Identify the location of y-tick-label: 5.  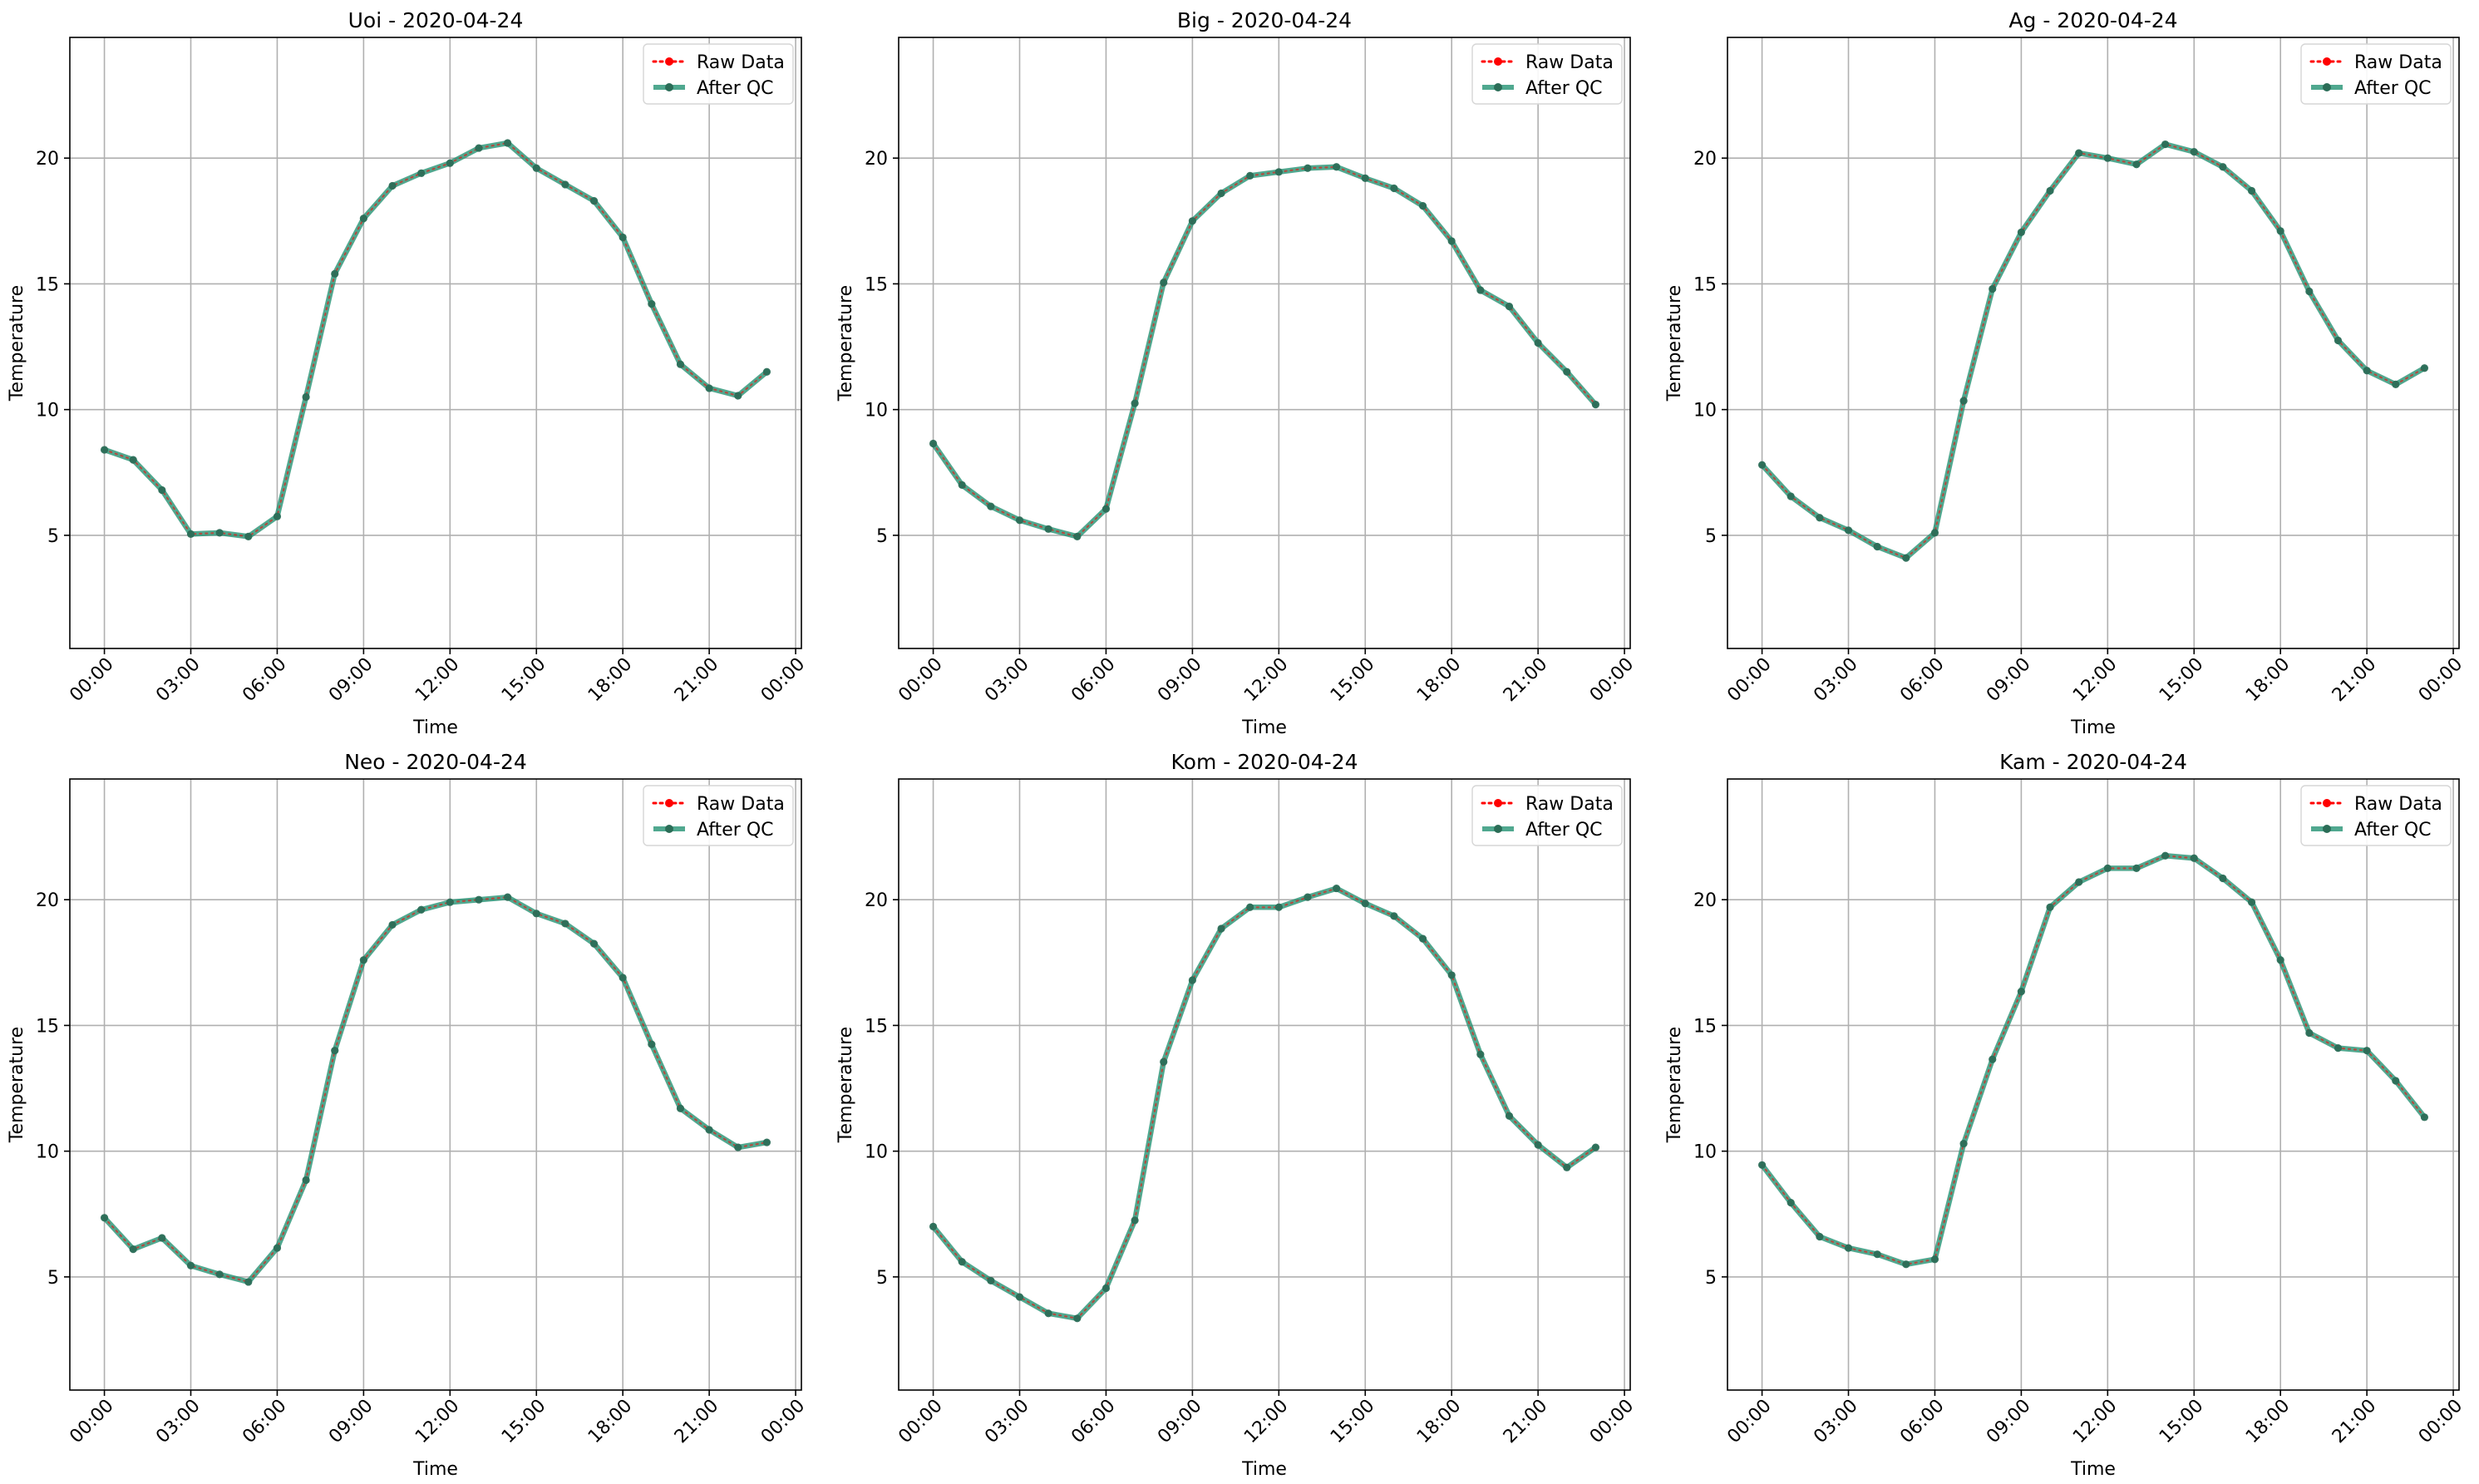
(882, 536).